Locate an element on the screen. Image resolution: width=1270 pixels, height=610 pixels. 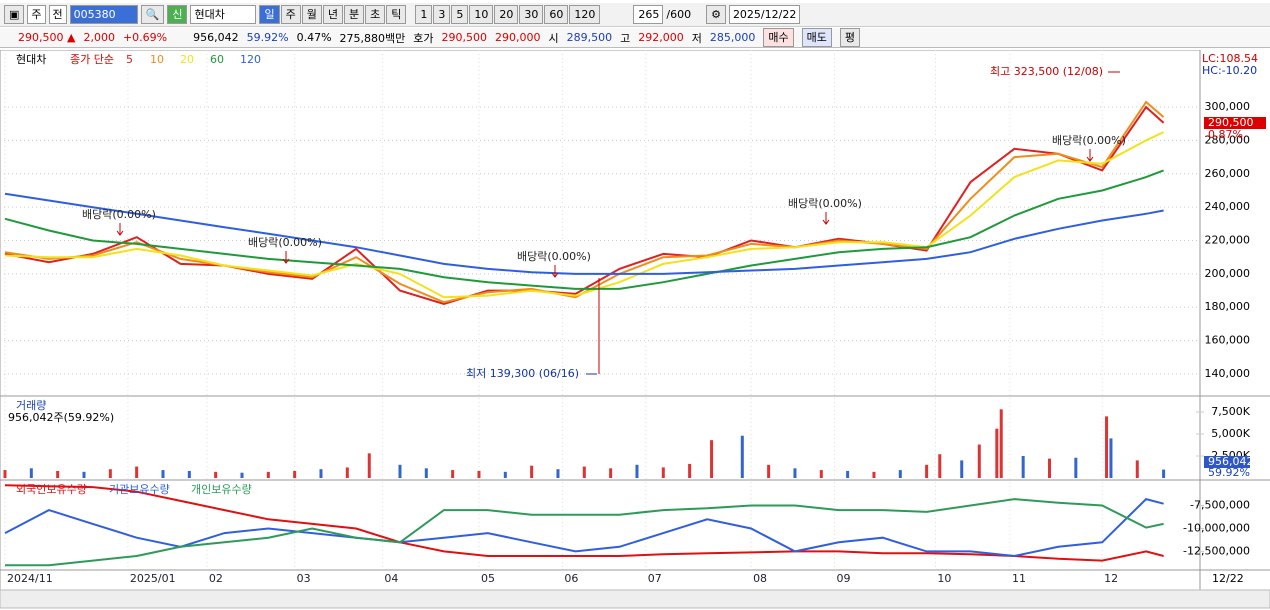
date-input: 2025/12/22 is located at coordinates (764, 14).